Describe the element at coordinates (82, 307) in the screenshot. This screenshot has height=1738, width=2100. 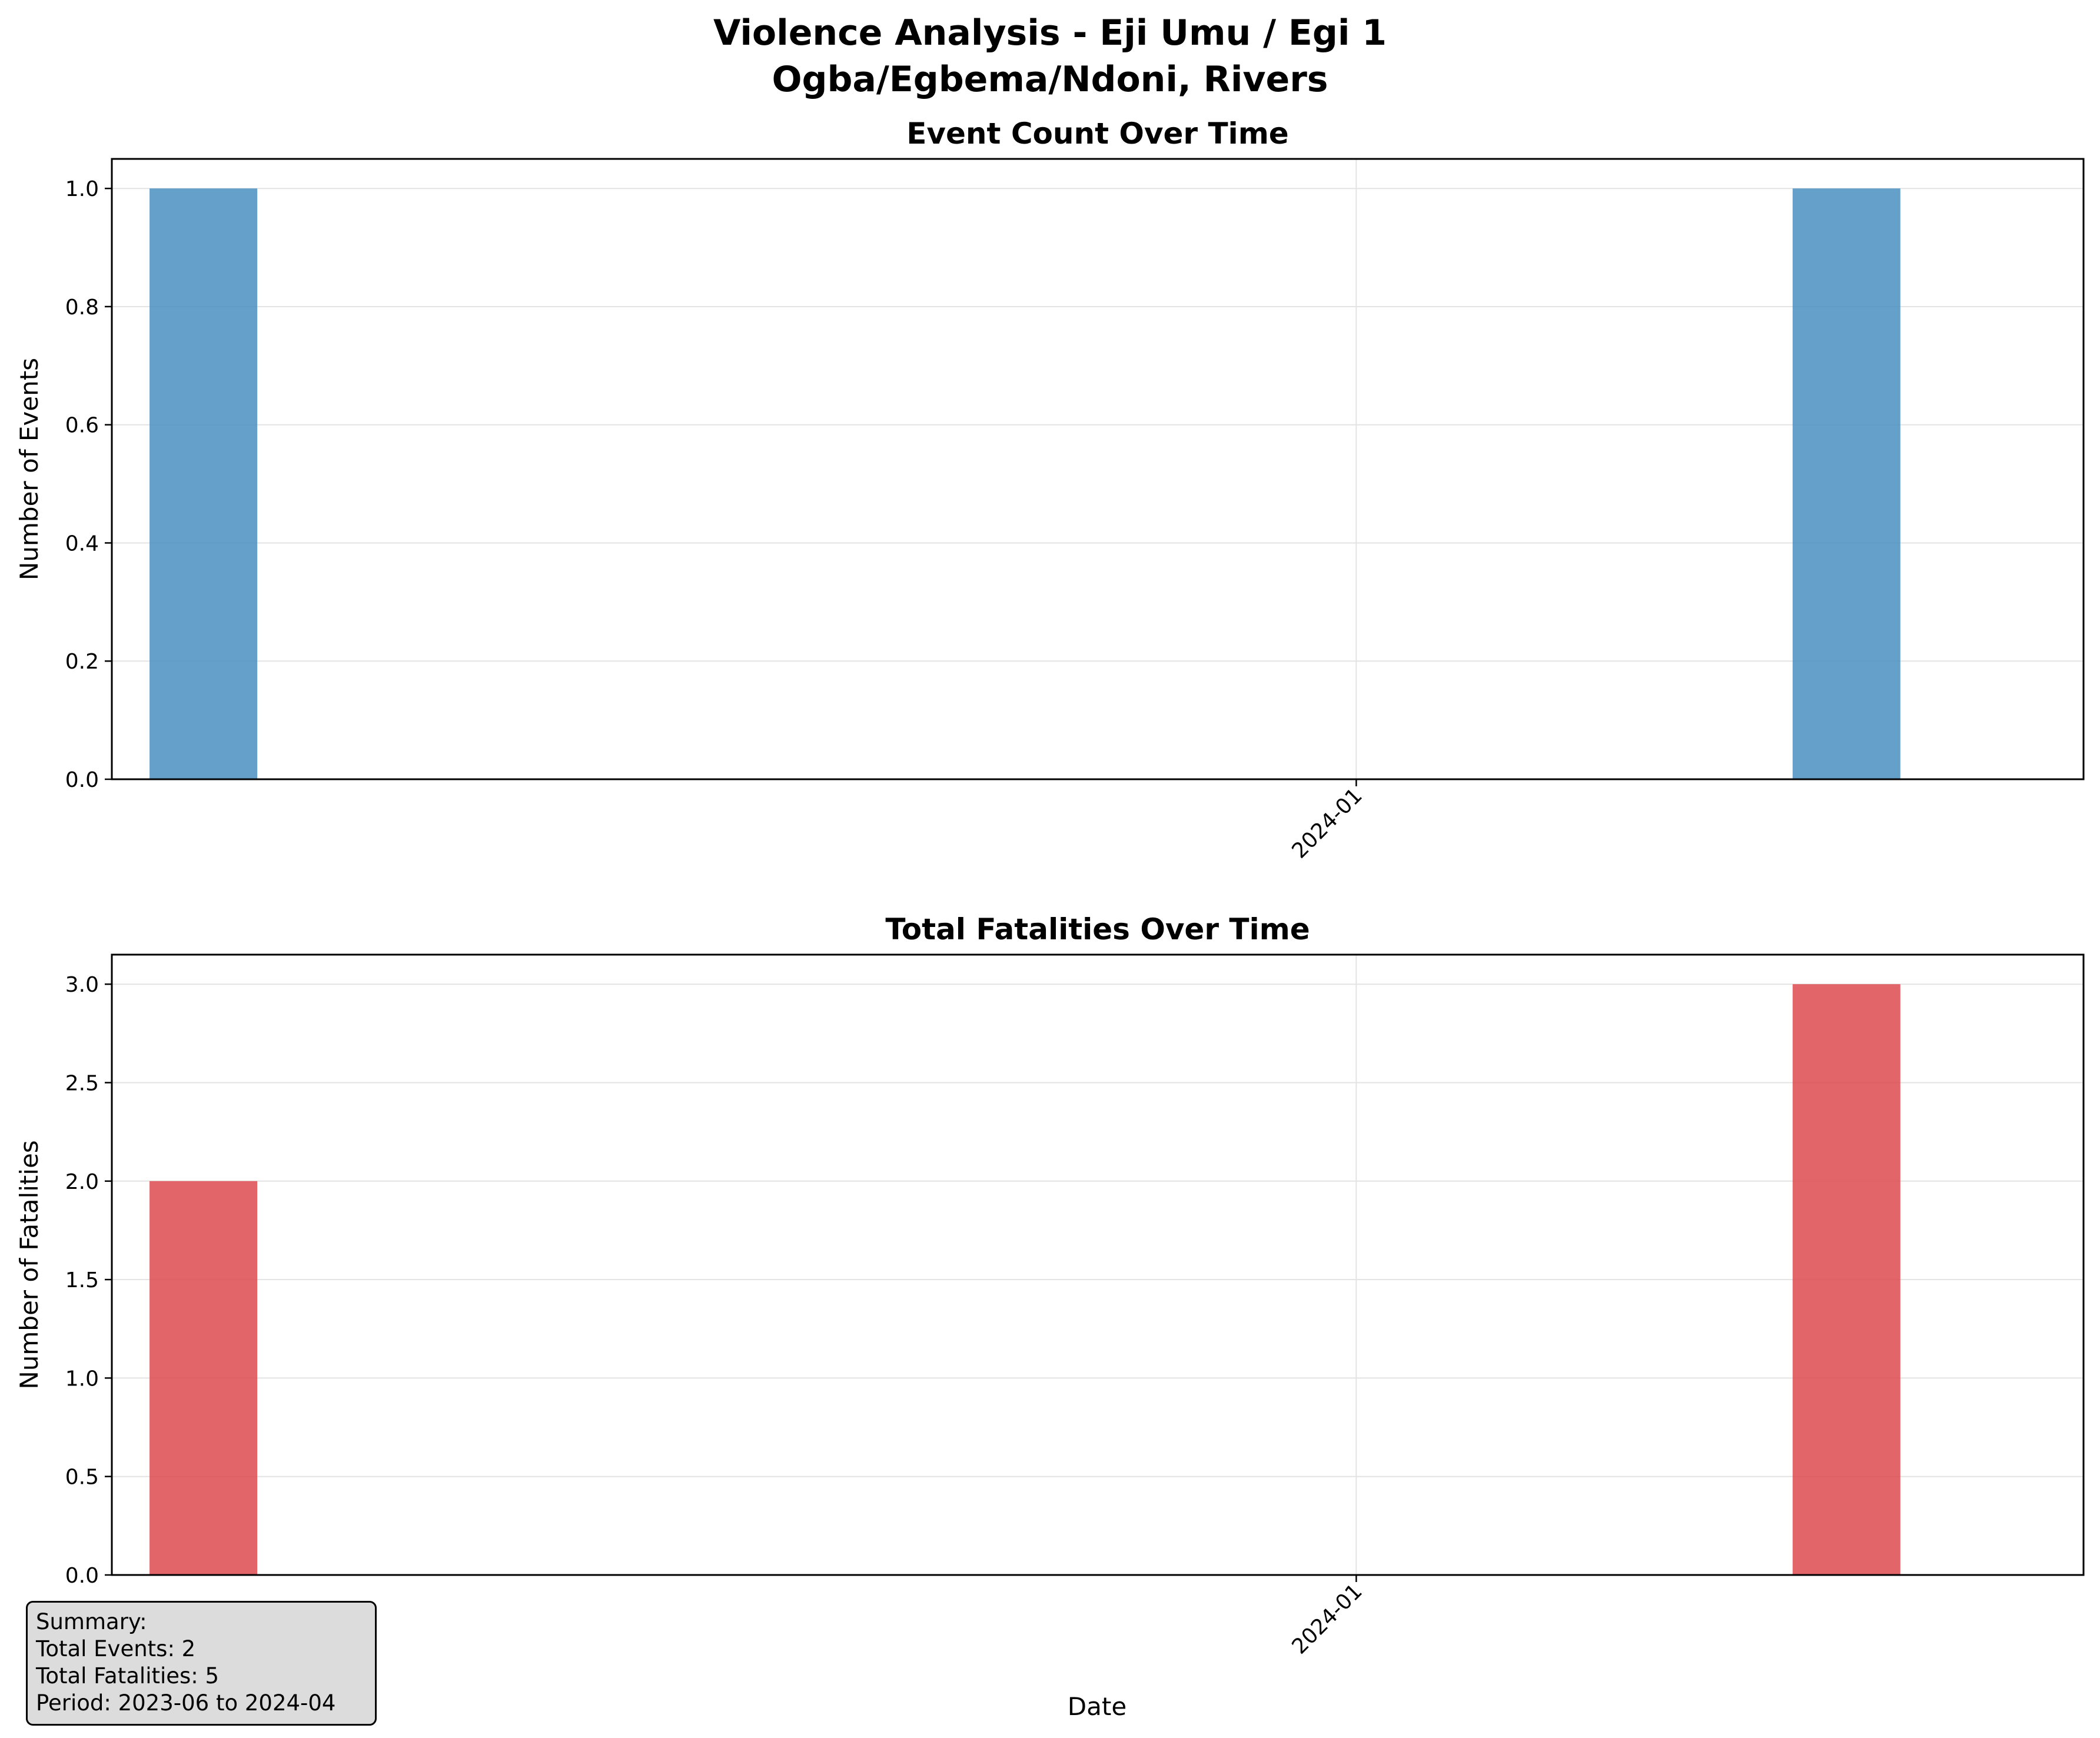
I see `events-ytick-label-4: 0.8` at that location.